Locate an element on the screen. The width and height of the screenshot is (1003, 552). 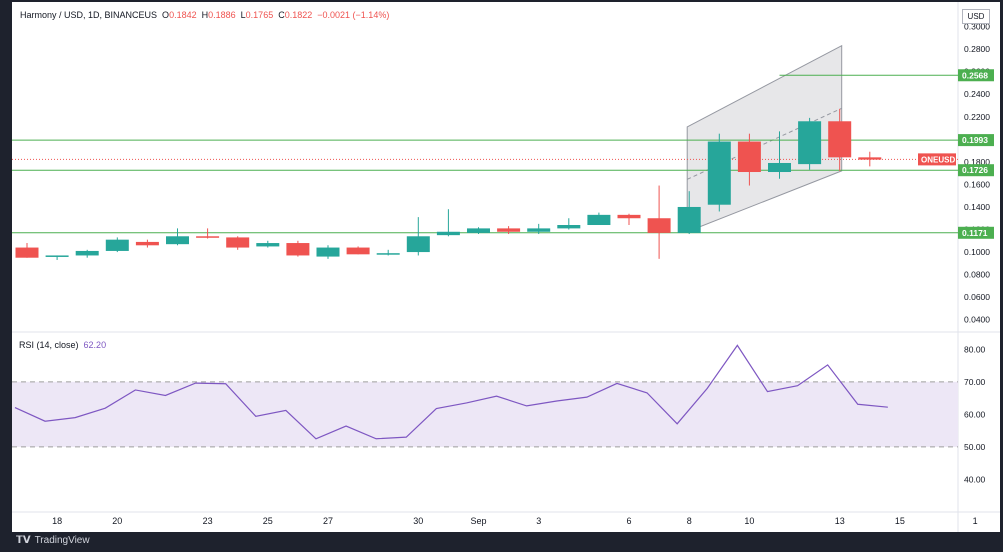
open-label: O is located at coordinates (165, 15).